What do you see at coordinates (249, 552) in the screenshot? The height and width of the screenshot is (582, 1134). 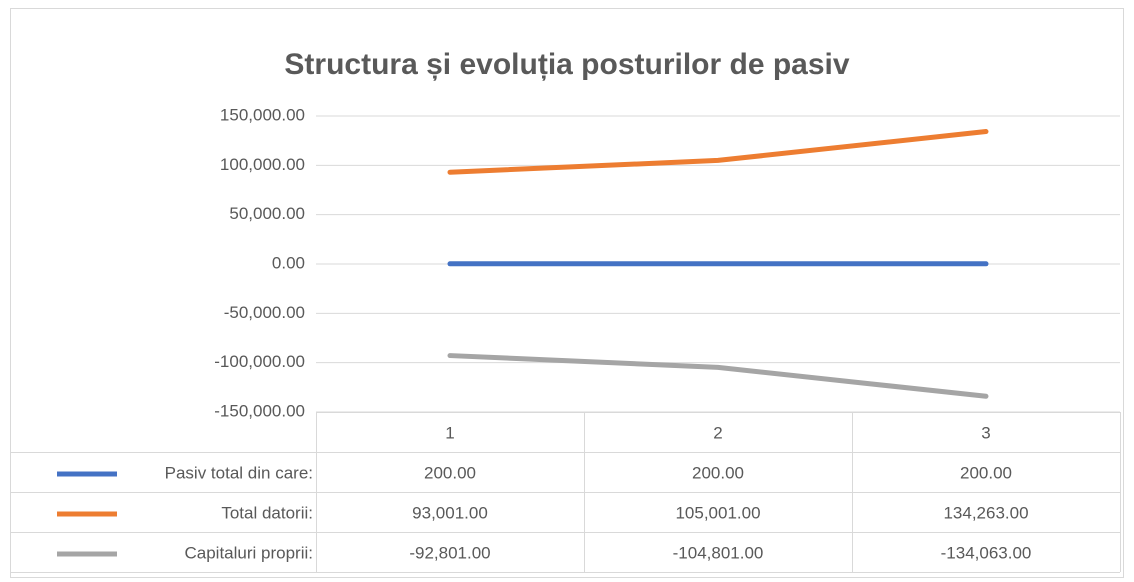 I see `legend-label: Capitaluri proprii:` at bounding box center [249, 552].